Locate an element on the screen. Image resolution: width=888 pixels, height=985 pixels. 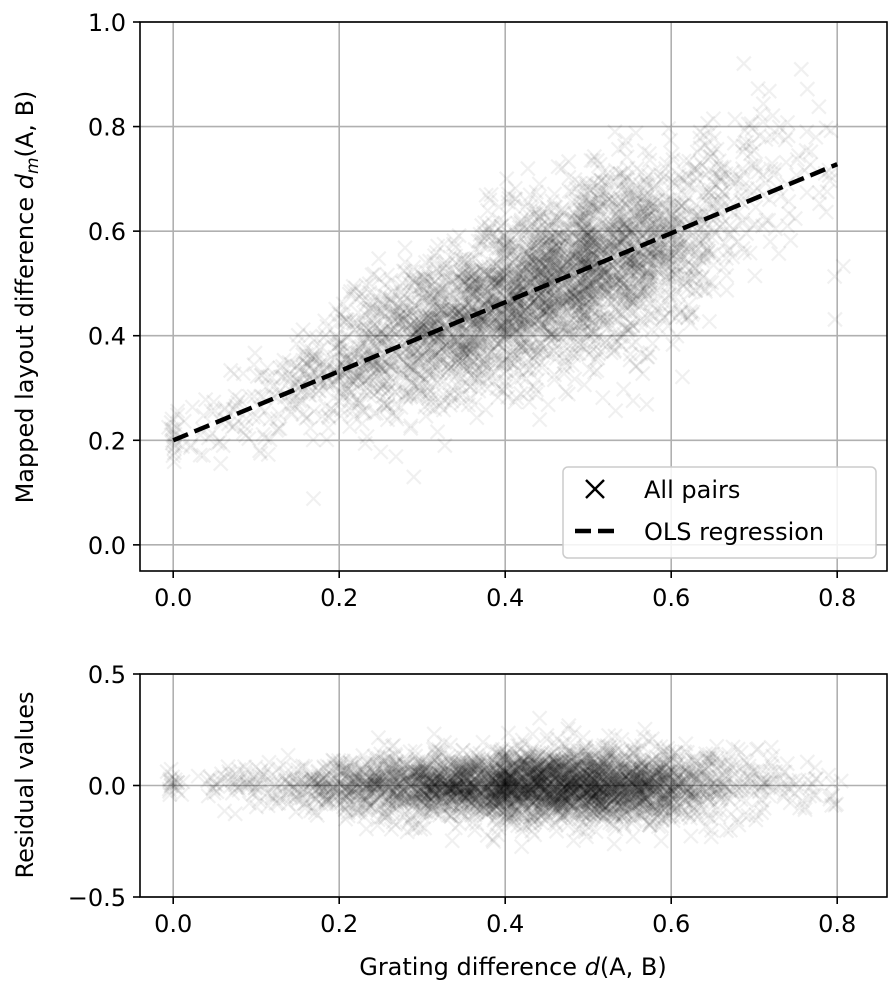
x-tick-label: 0.2 is located at coordinates (339, 598).